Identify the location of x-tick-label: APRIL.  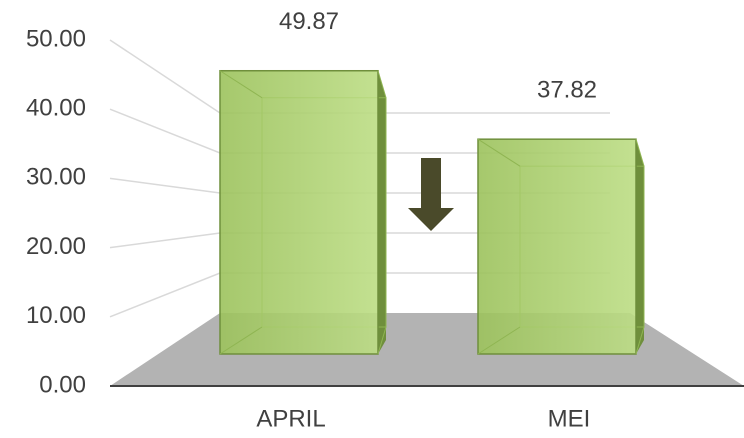
(290, 418).